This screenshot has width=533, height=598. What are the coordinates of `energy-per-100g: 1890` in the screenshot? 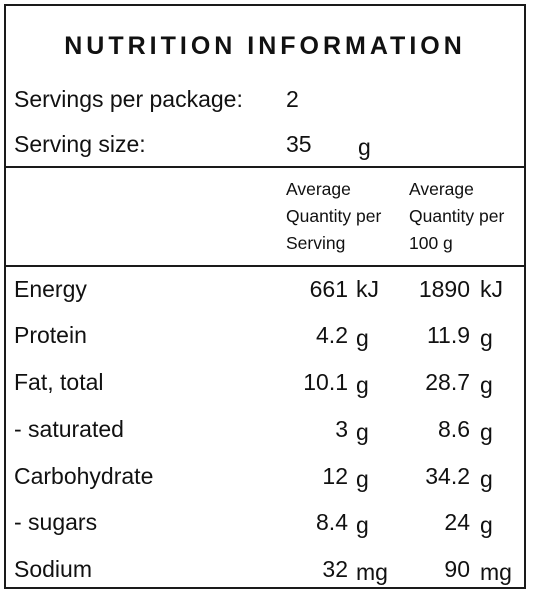 It's located at (444, 289).